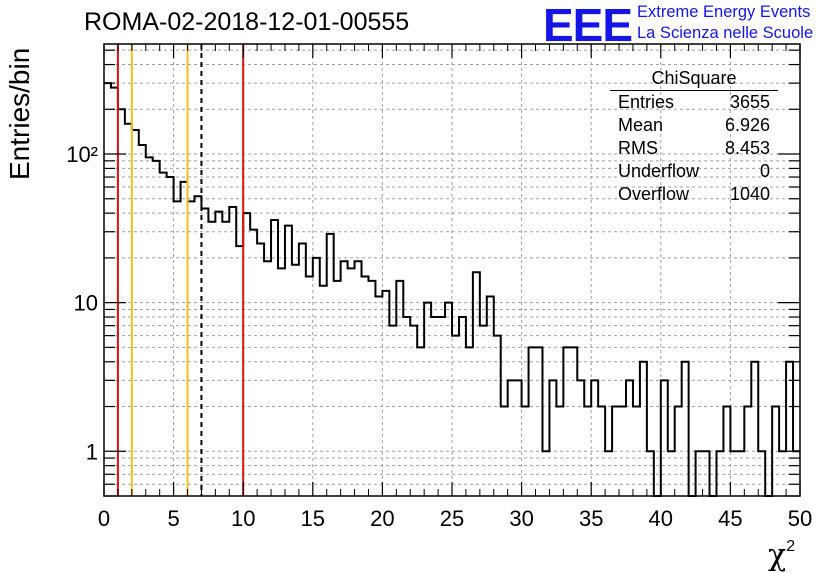 The width and height of the screenshot is (836, 573). I want to click on stats-row-mean: Mean 6.926, so click(694, 125).